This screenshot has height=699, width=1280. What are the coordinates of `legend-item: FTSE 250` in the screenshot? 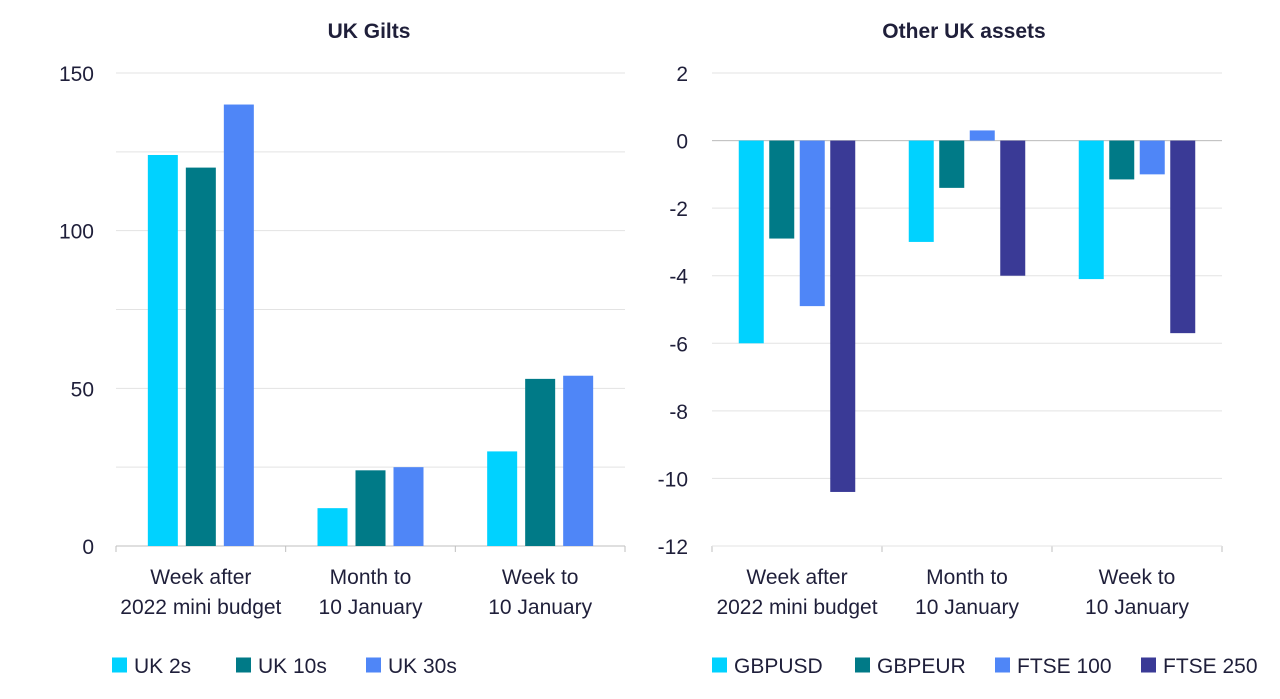 It's located at (1199, 666).